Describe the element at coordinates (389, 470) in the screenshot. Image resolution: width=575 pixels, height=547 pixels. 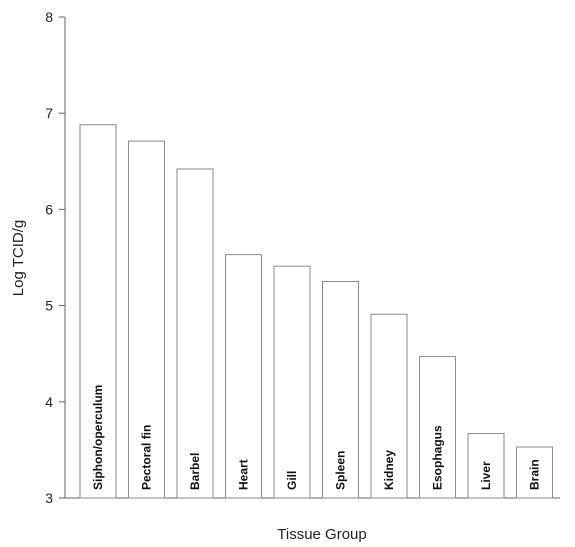
I see `bar-category-label: Kidney` at that location.